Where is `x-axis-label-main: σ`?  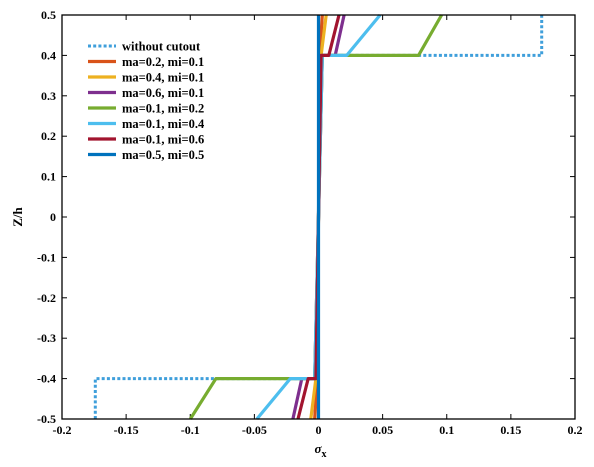
x-axis-label-main: σ is located at coordinates (318, 448).